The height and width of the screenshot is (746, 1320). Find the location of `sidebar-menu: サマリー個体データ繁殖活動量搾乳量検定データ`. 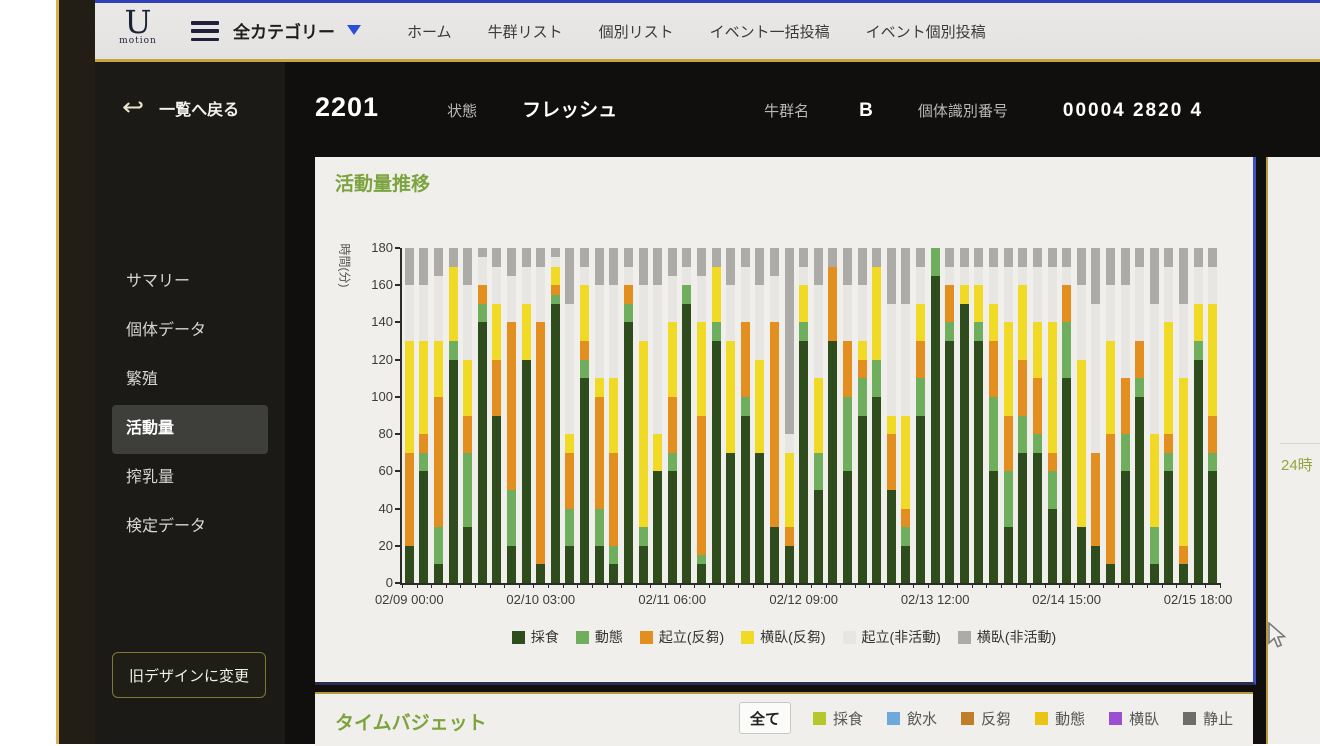

sidebar-menu: サマリー個体データ繁殖活動量搾乳量検定データ is located at coordinates (190, 405).